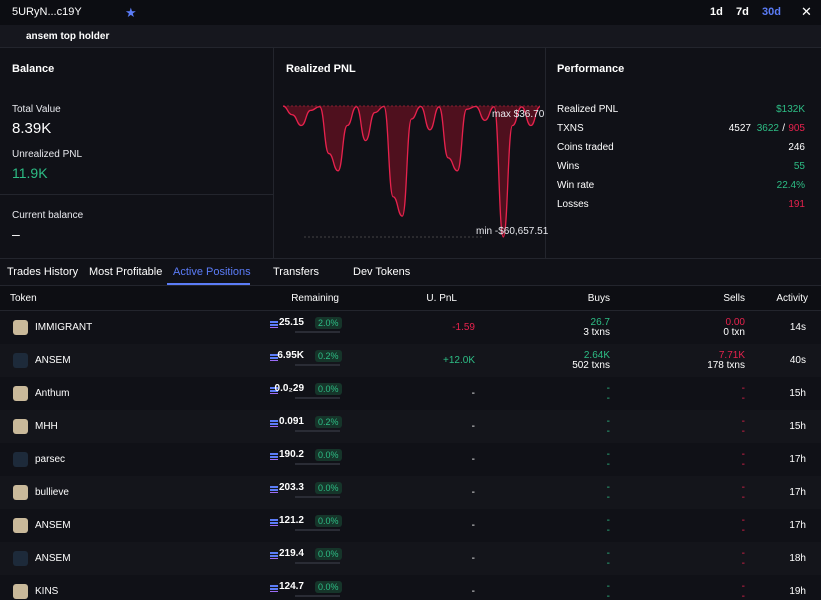 Image resolution: width=821 pixels, height=600 pixels. What do you see at coordinates (68, 36) in the screenshot?
I see `holder-label: ansem top holder` at bounding box center [68, 36].